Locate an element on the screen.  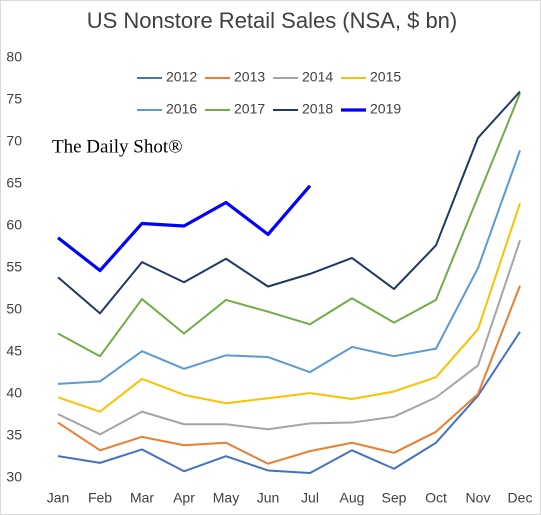
y-tick-label: 60 is located at coordinates (14, 225).